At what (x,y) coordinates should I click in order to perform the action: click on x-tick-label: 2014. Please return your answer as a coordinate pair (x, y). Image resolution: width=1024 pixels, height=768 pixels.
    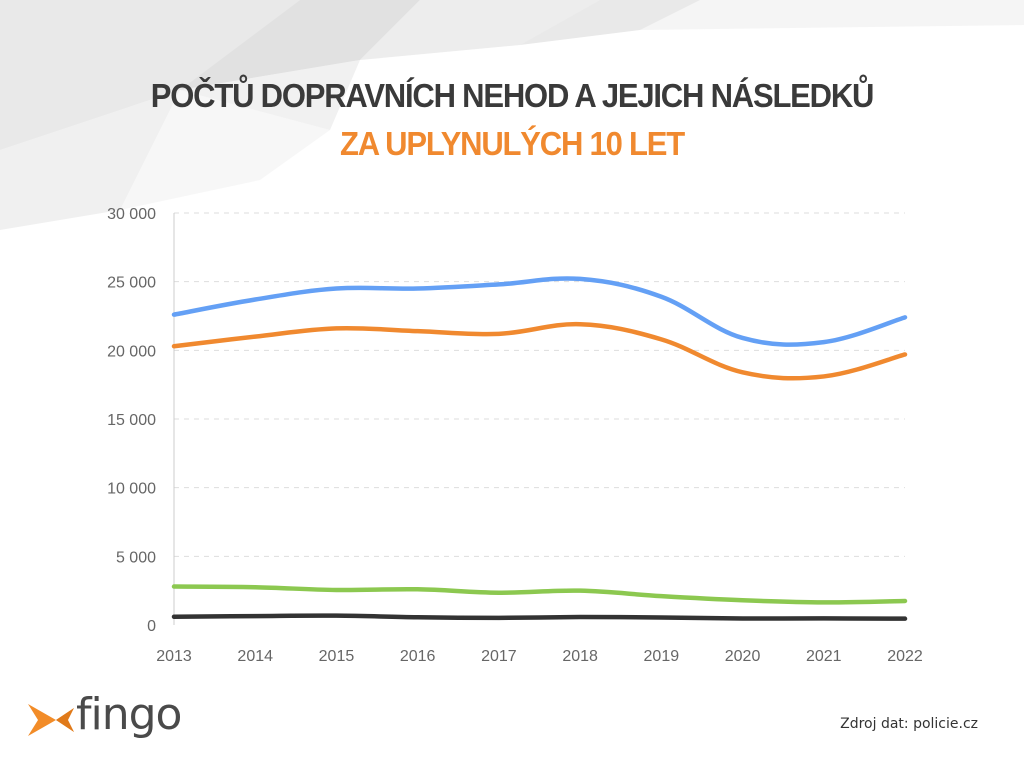
    Looking at the image, I should click on (255, 656).